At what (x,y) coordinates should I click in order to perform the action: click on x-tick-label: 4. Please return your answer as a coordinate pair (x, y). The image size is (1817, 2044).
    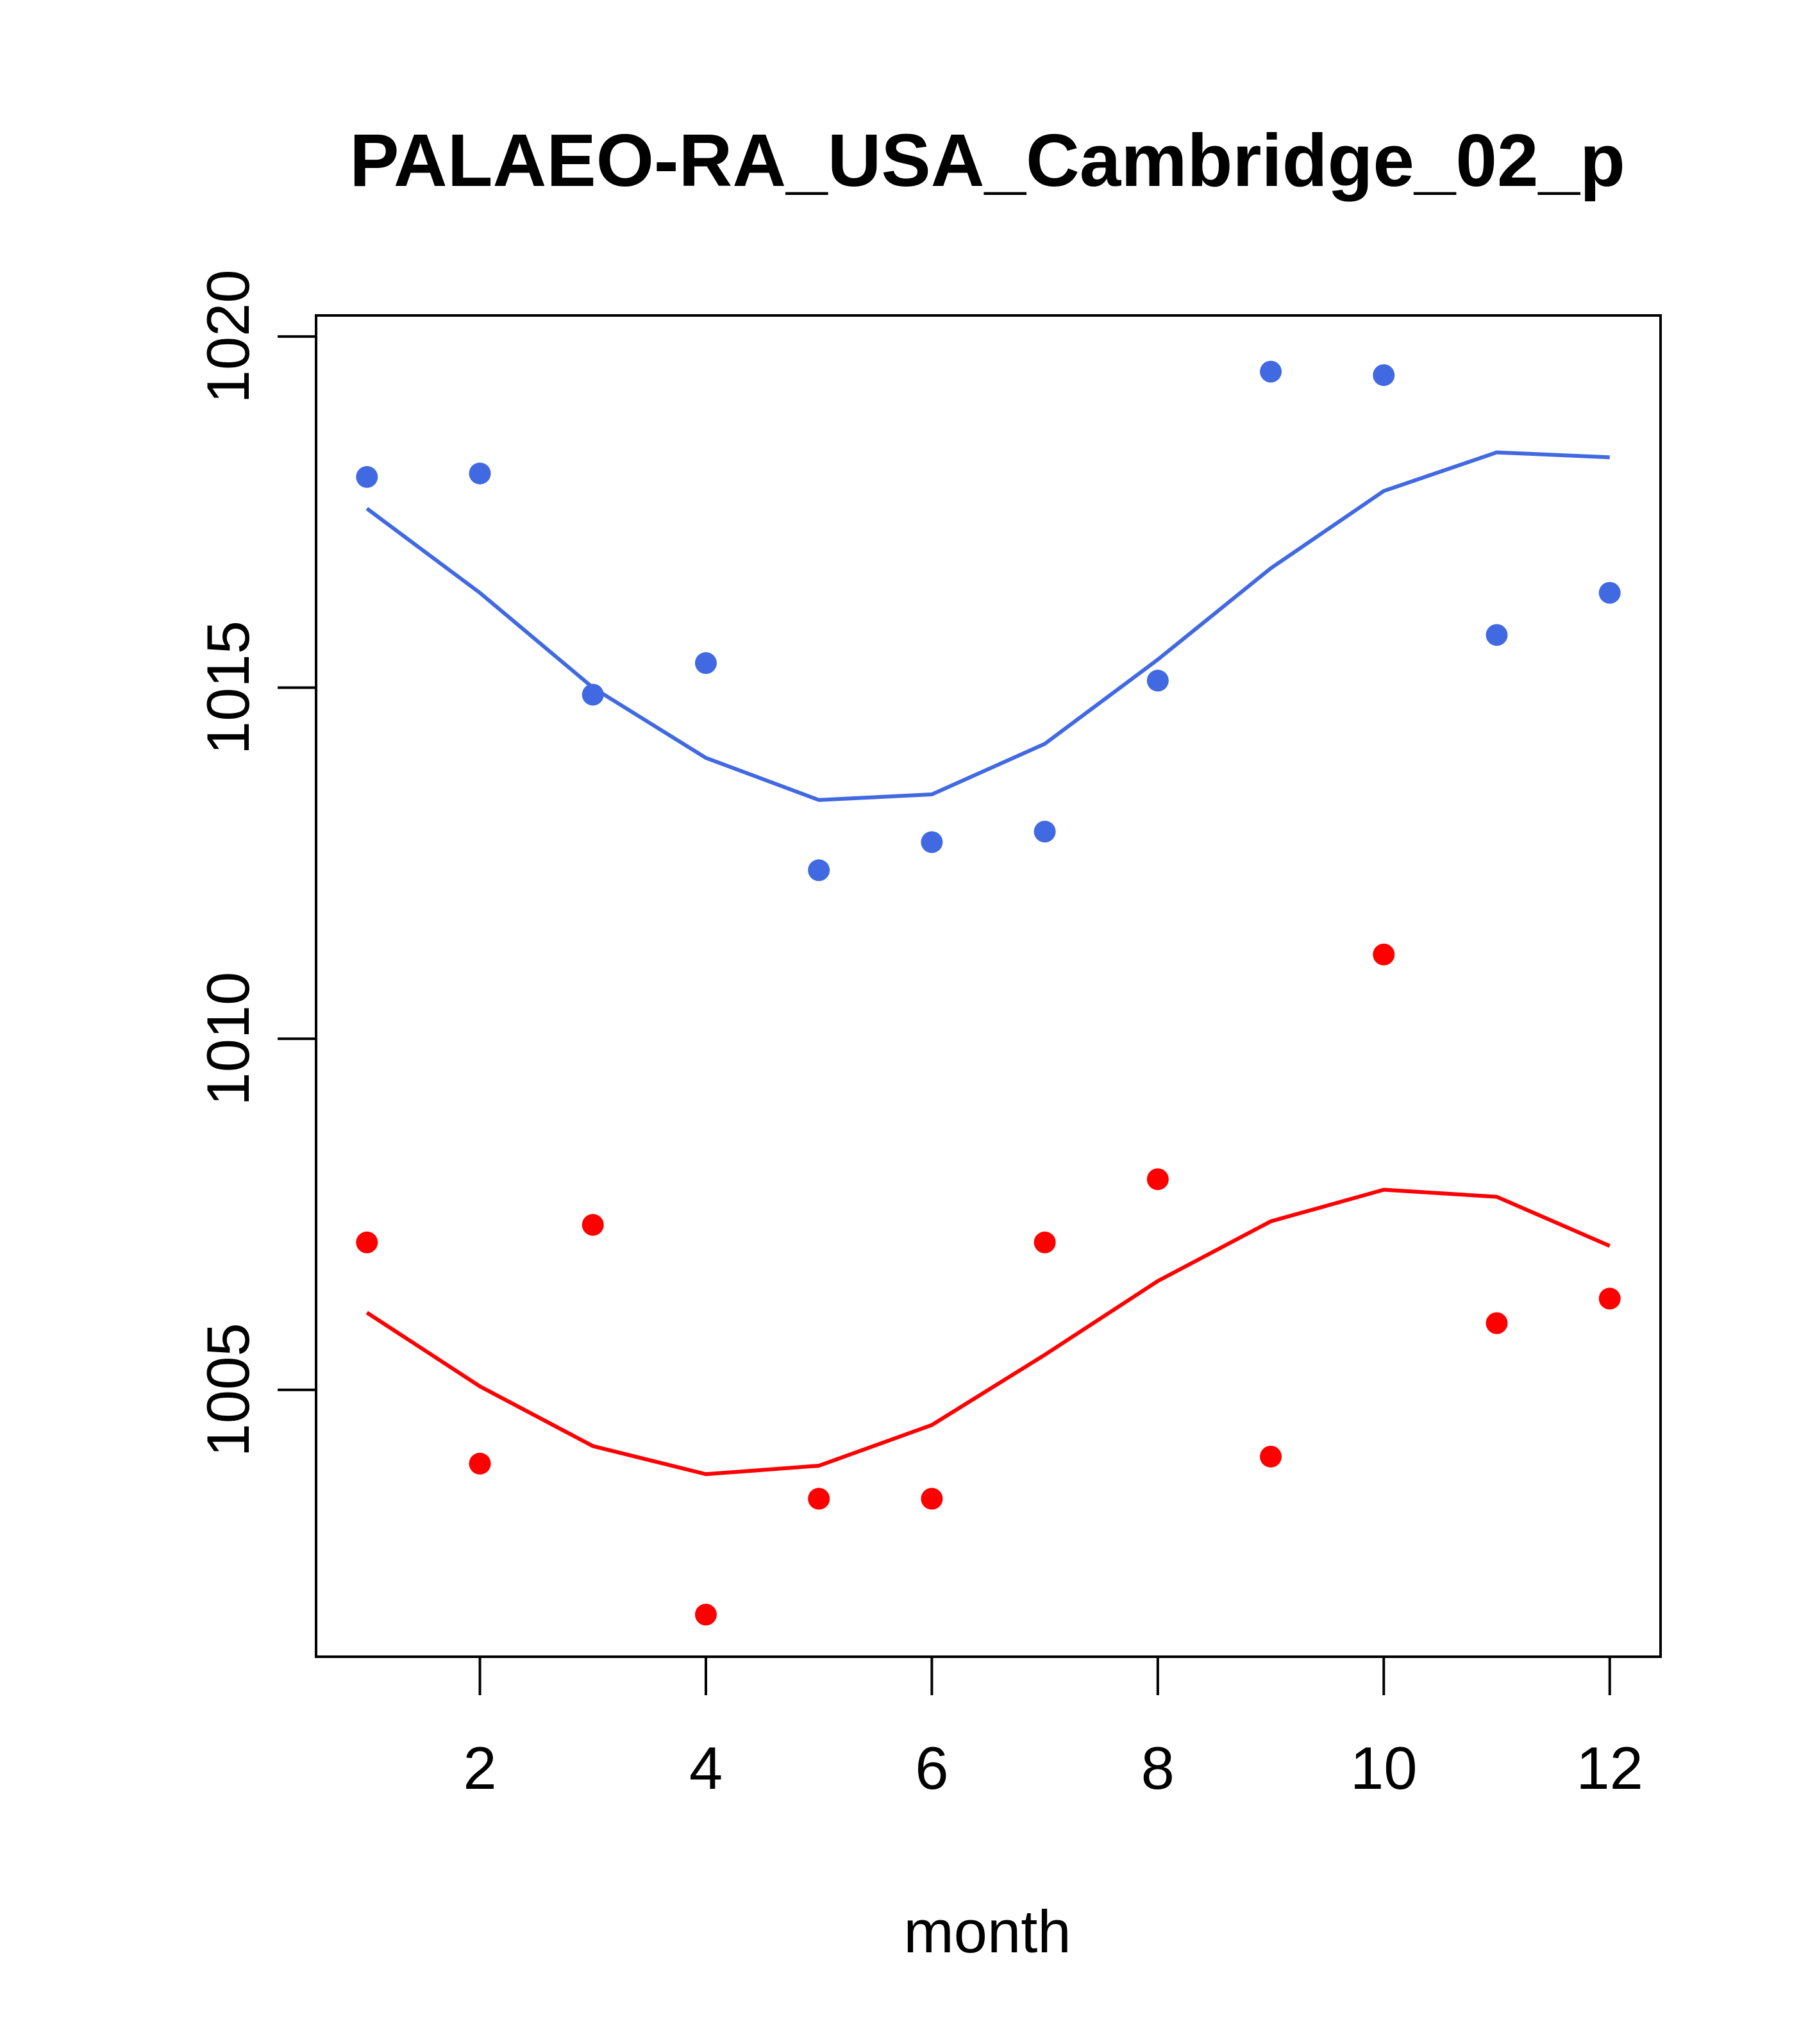
    Looking at the image, I should click on (706, 1768).